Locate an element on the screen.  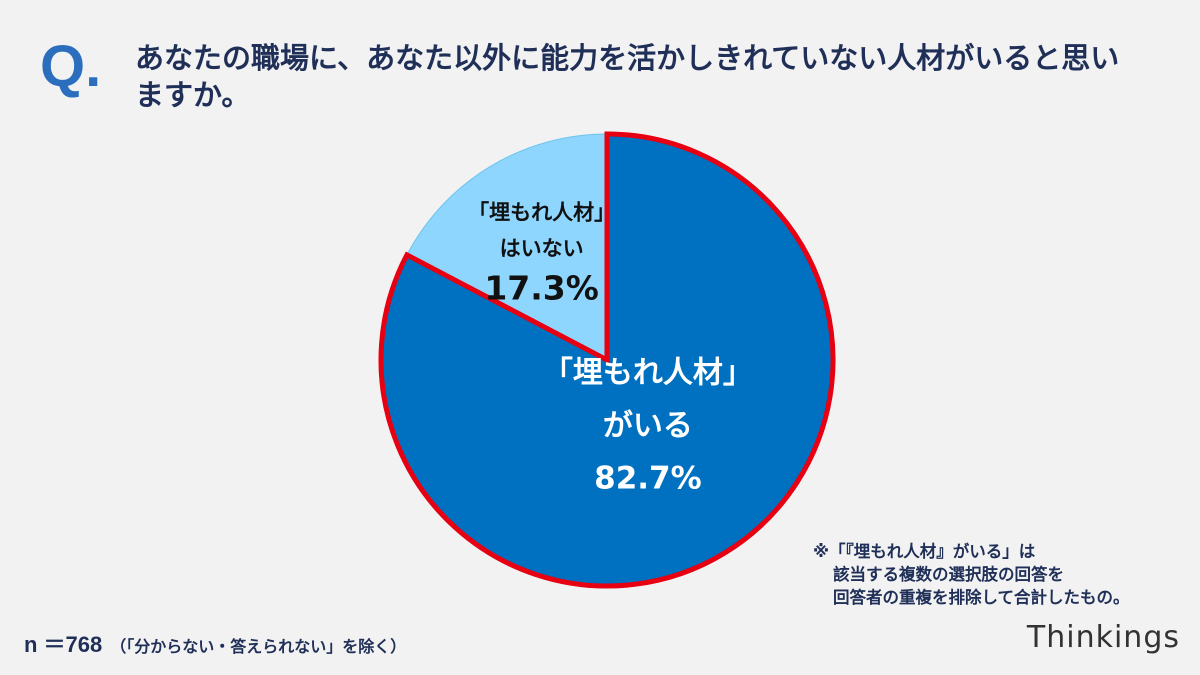
slice-1-label-line-2: がいる is located at coordinates (648, 426).